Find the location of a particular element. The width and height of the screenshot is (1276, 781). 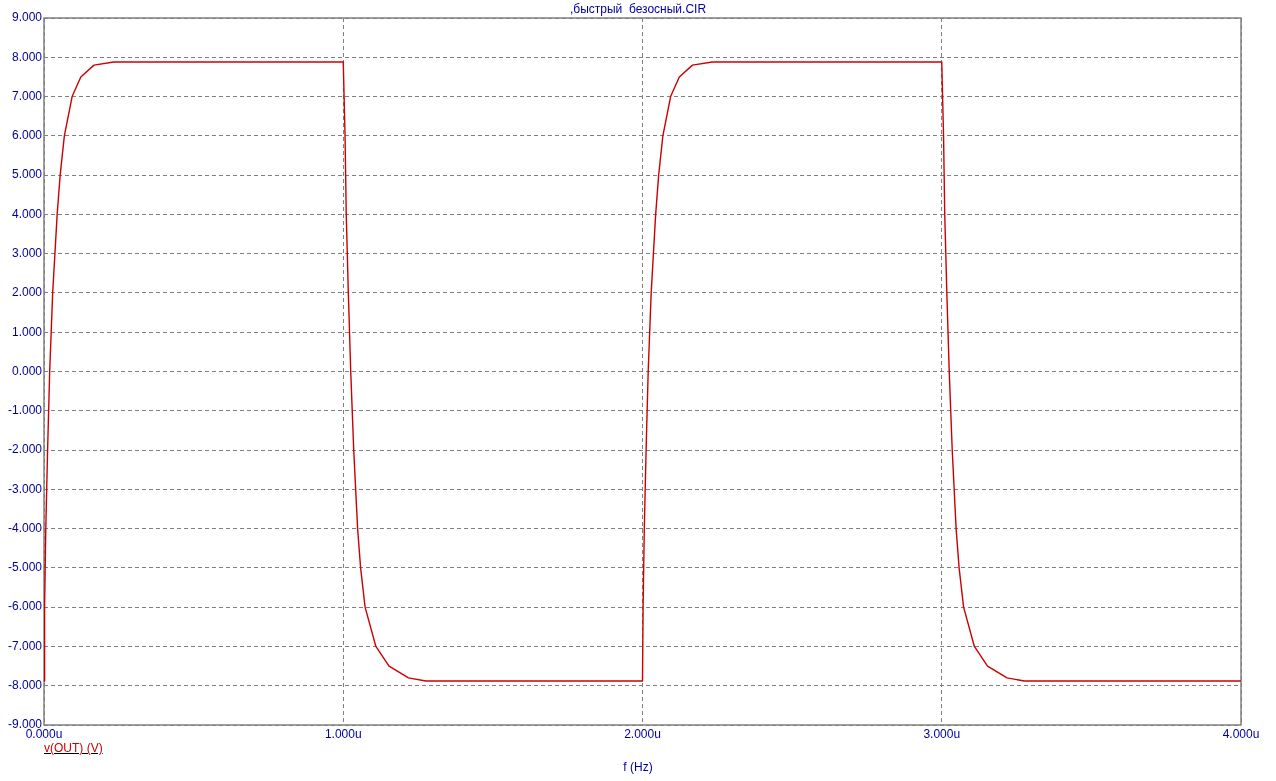

y-tick-label: -3.000 is located at coordinates (25, 488).